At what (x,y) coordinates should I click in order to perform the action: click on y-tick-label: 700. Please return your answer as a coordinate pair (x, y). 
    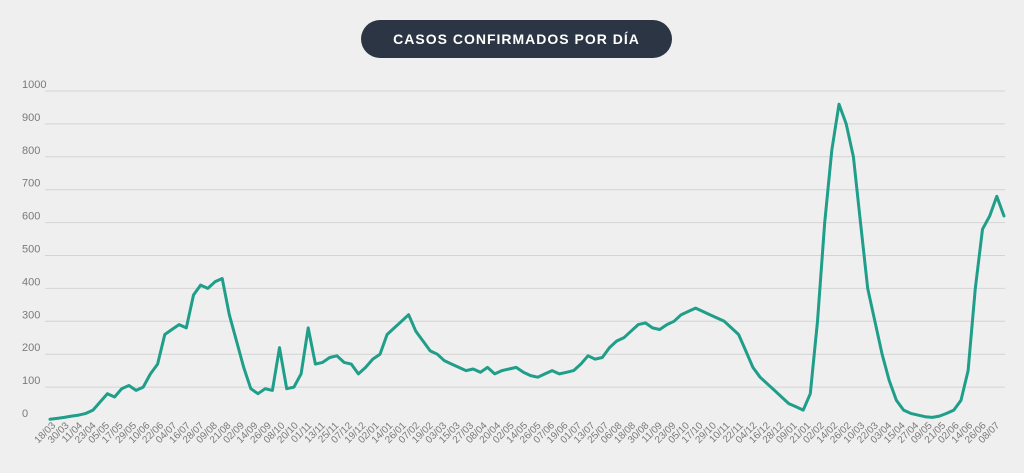
    Looking at the image, I should click on (31, 184).